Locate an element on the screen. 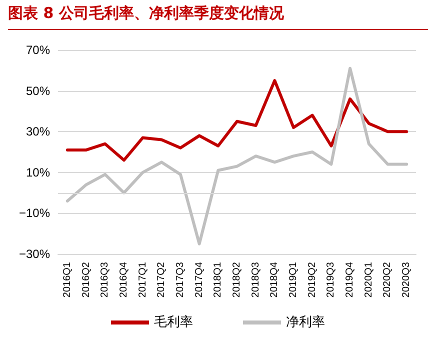  y-tick-label: 10% is located at coordinates (38, 172).